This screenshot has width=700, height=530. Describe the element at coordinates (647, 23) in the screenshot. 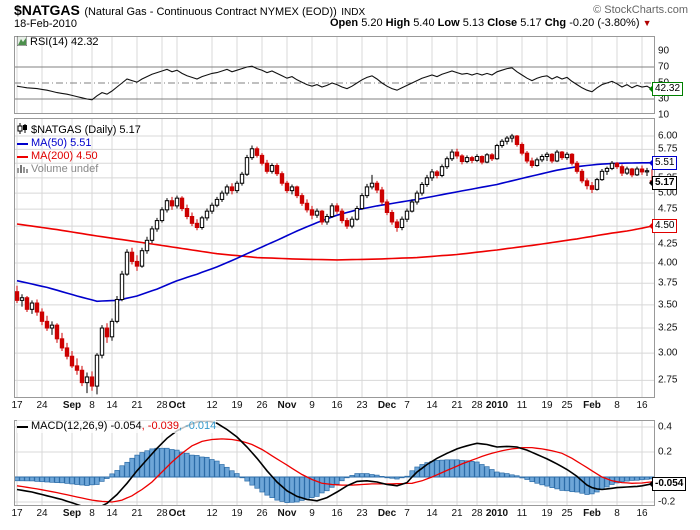

I see `down-arrow-icon: ▼` at that location.